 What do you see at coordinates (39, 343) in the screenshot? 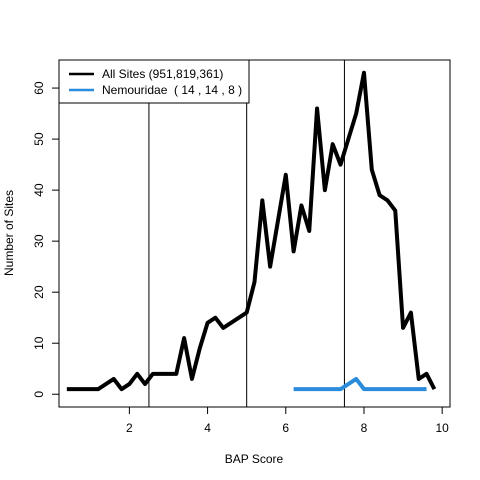
I see `y-tick-label-1: 10` at bounding box center [39, 343].